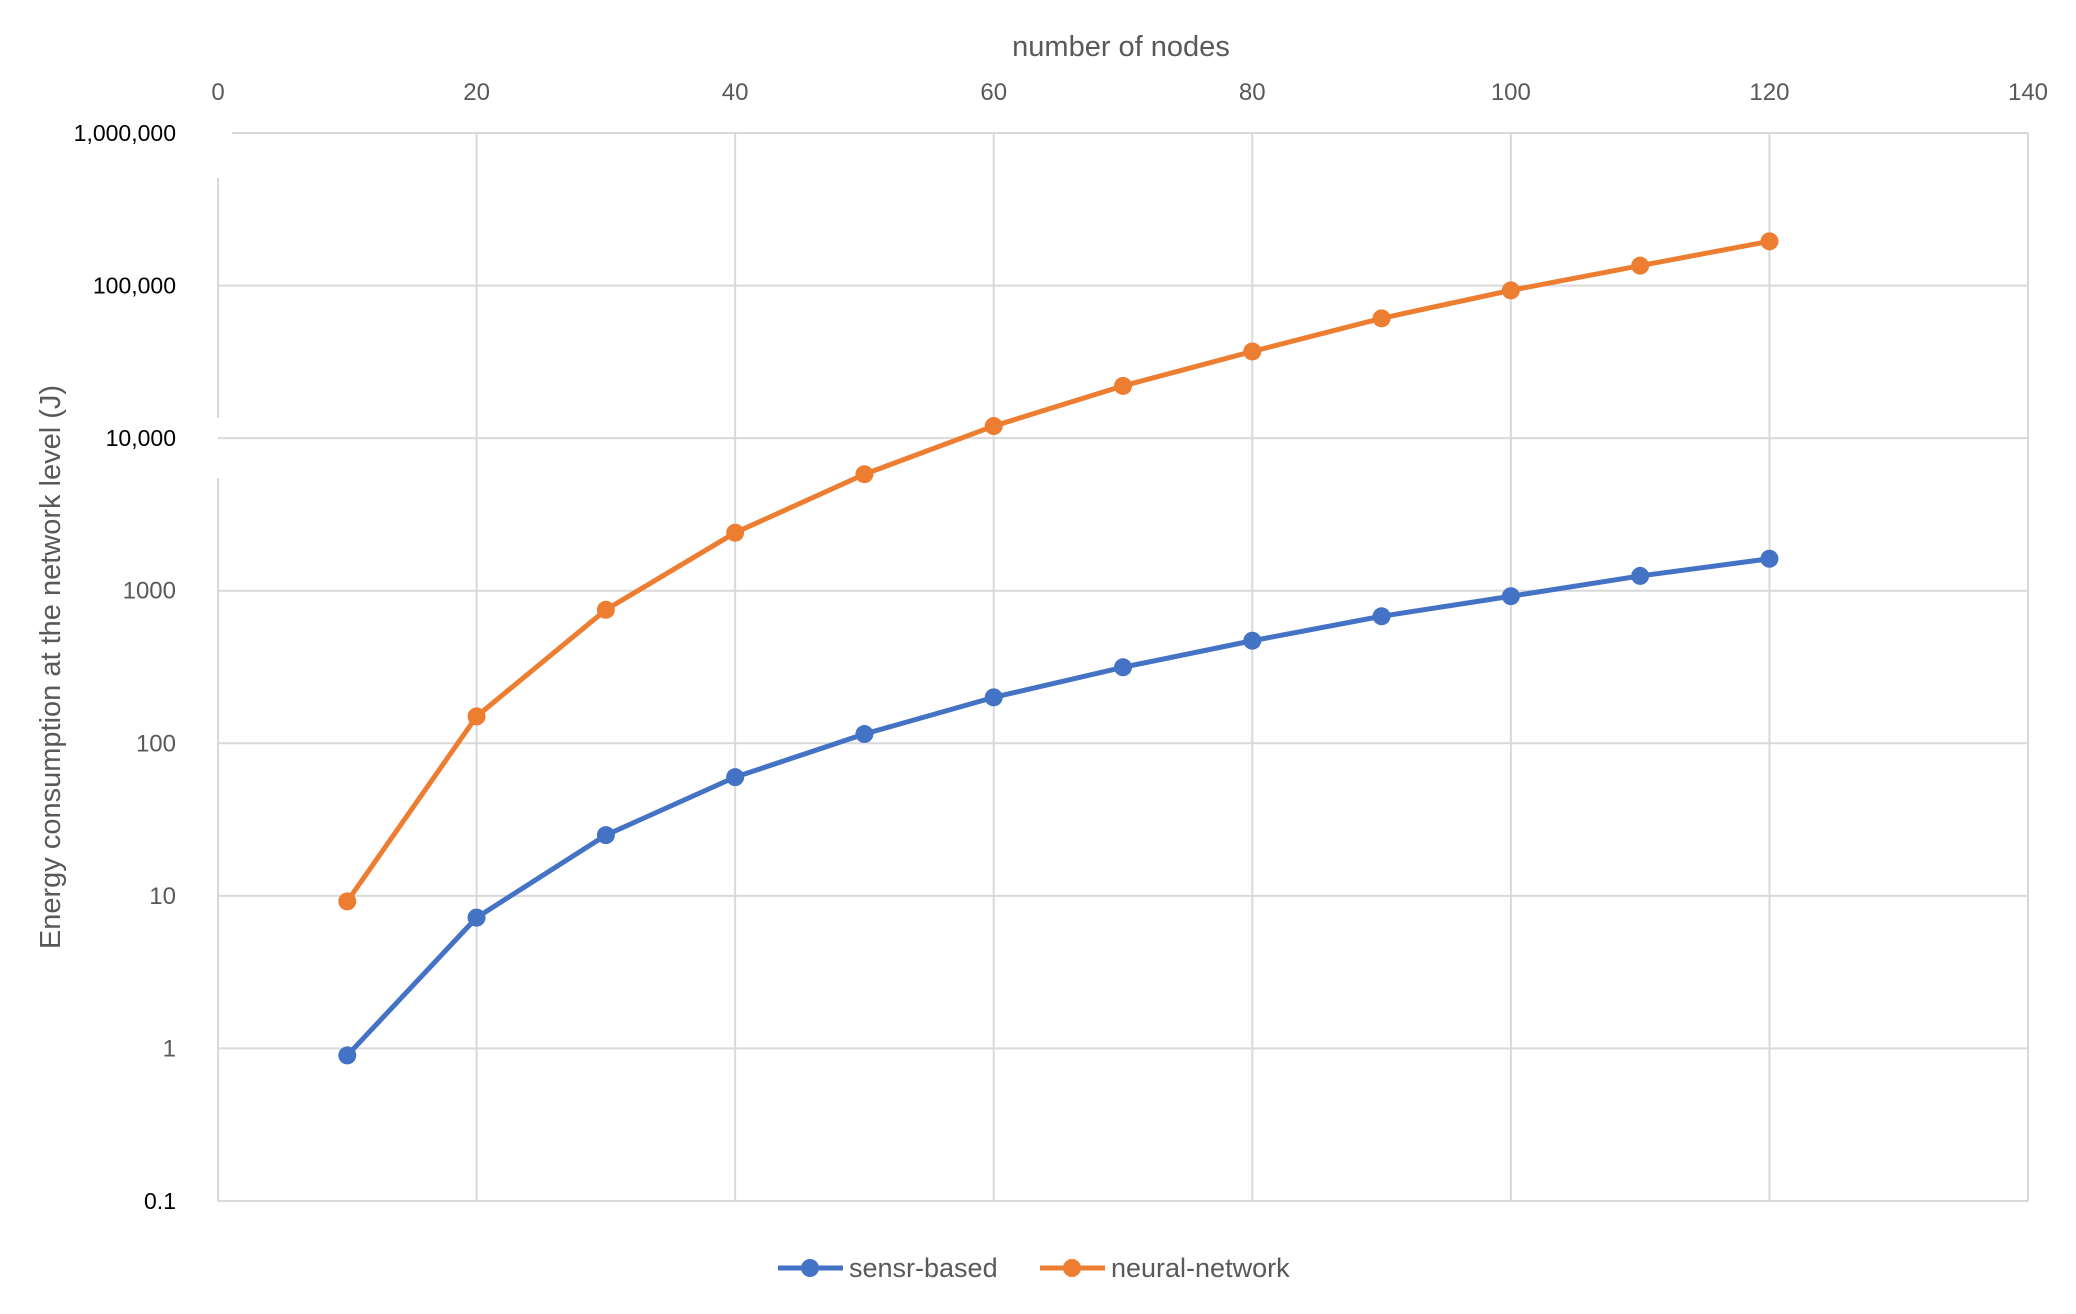 The image size is (2076, 1314). I want to click on y-tick-label: 1000, so click(149, 591).